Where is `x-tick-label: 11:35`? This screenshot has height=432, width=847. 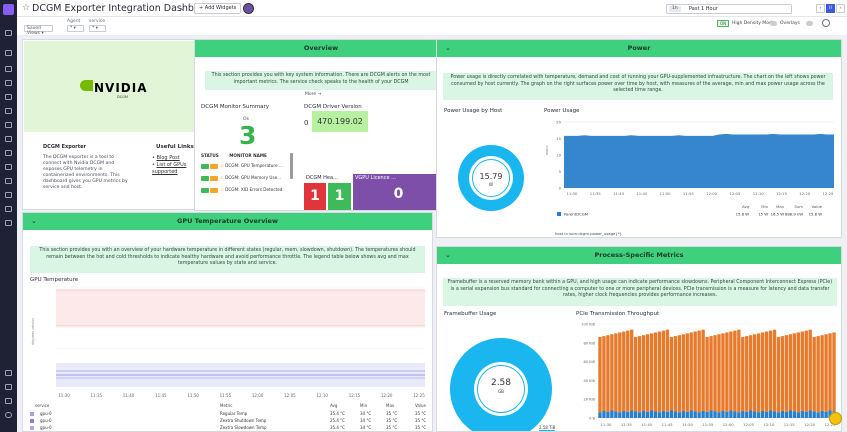 x-tick-label: 11:35 is located at coordinates (596, 193).